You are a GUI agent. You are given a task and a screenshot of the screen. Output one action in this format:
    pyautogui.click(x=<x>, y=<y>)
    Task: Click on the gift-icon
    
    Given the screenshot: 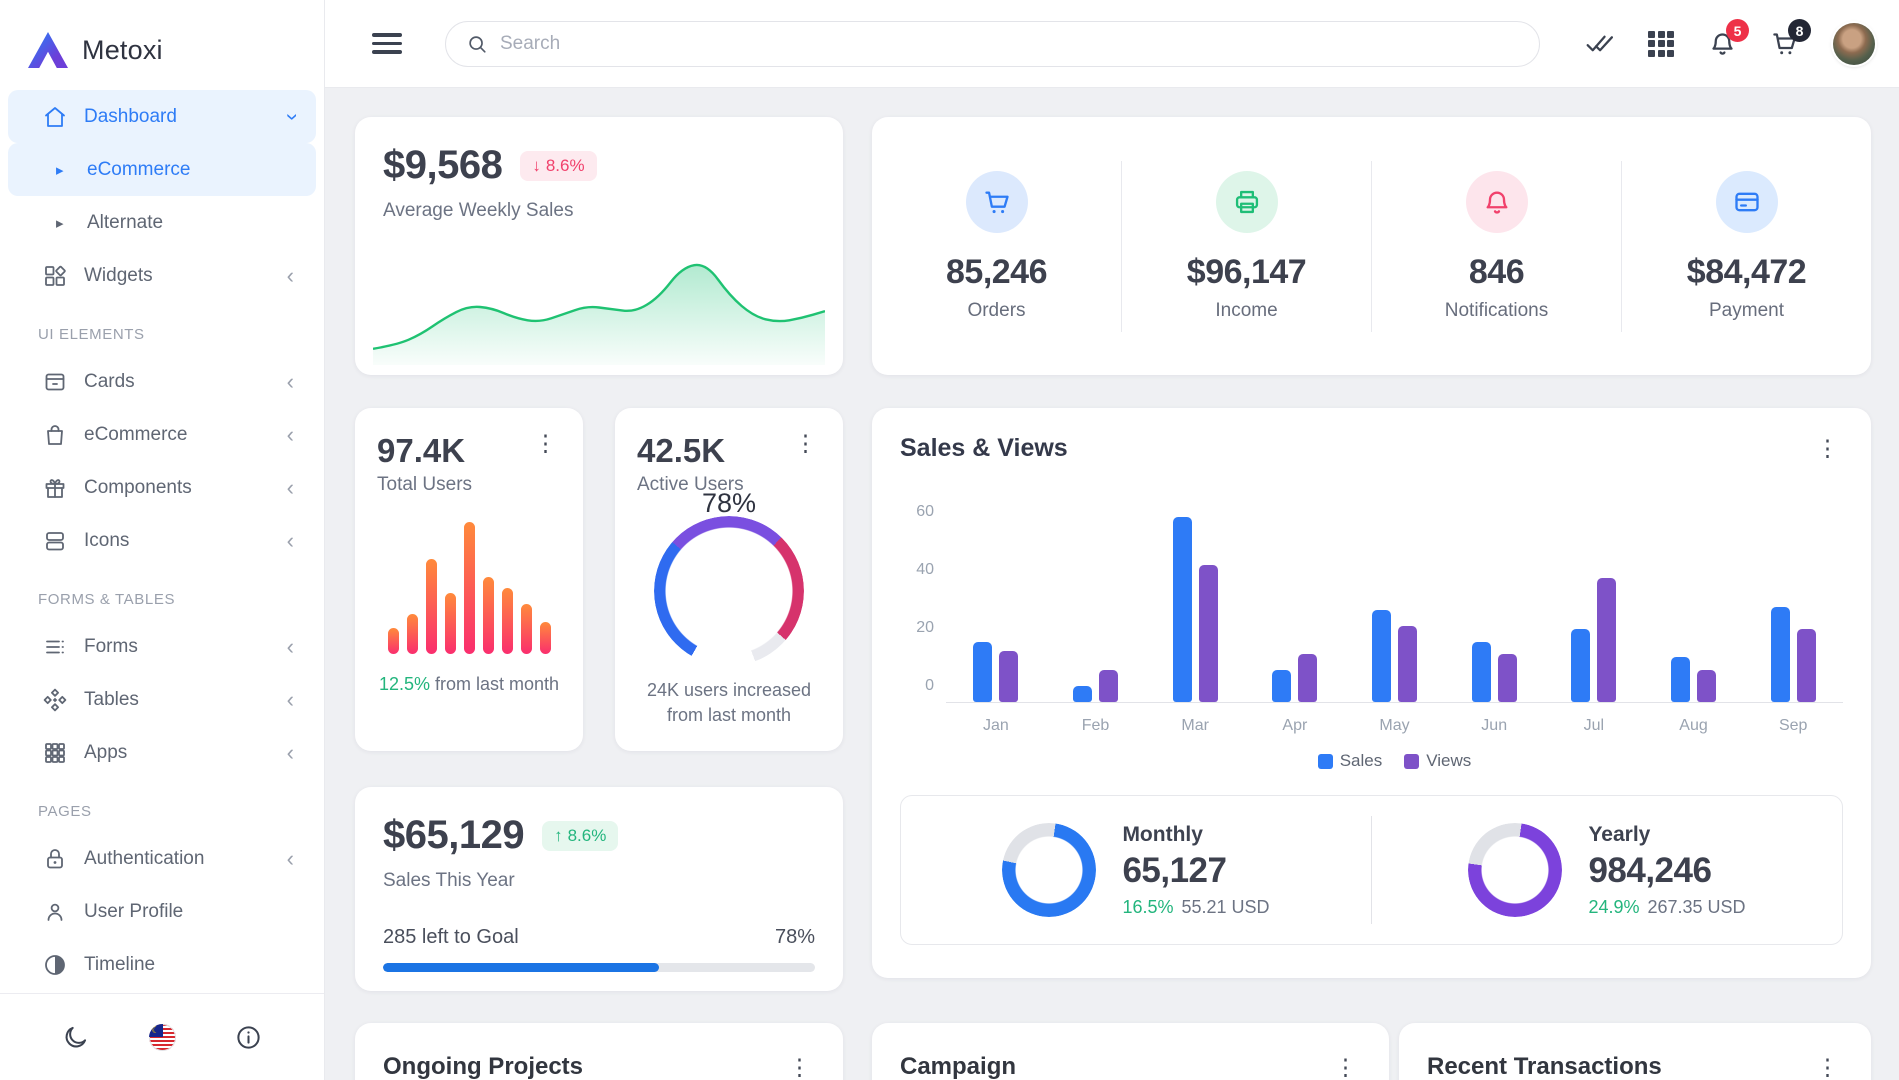 What is the action you would take?
    pyautogui.click(x=55, y=488)
    